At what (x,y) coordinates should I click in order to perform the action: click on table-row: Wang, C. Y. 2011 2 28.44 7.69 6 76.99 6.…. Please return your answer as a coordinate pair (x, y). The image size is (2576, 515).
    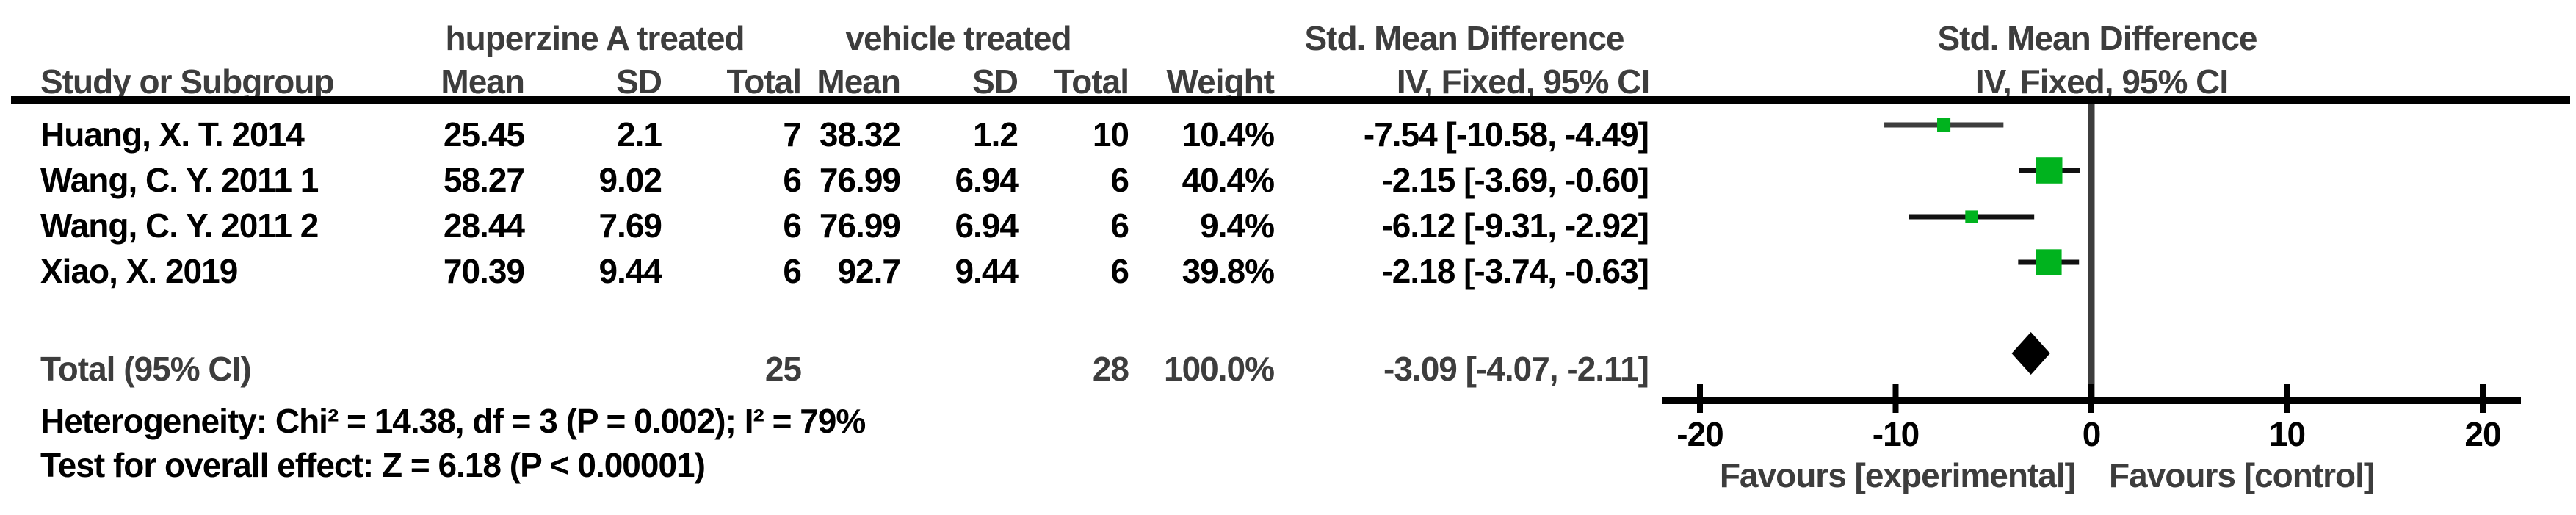
    Looking at the image, I should click on (1288, 225).